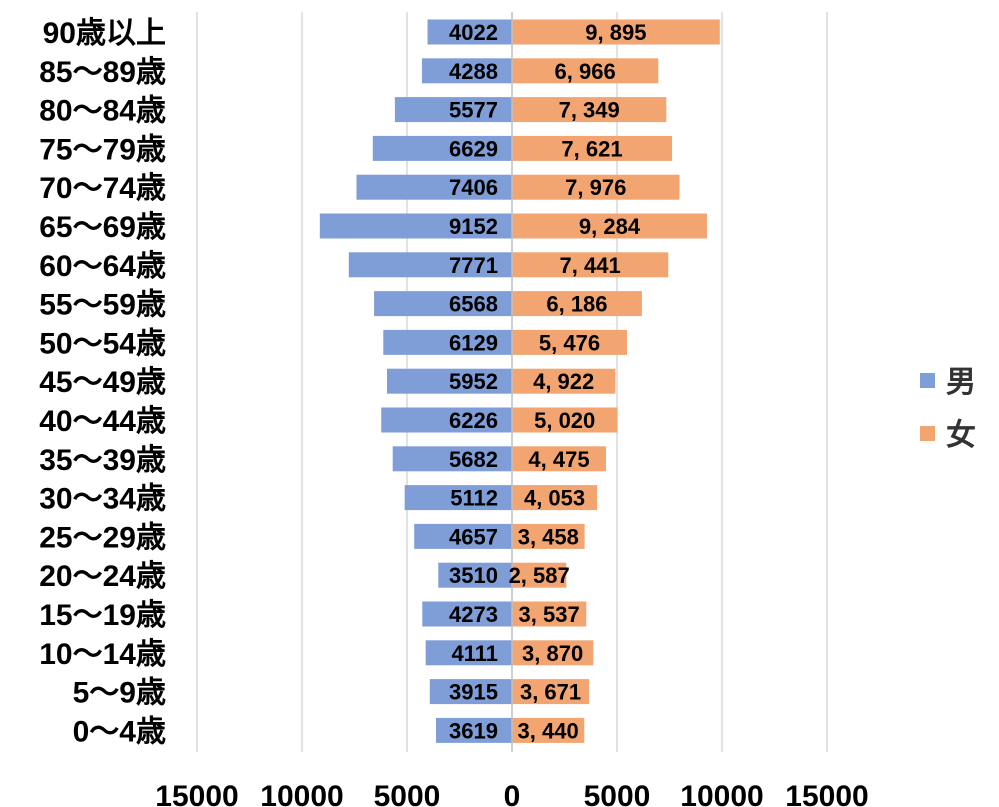 This screenshot has width=999, height=807. Describe the element at coordinates (473, 381) in the screenshot. I see `data-label-male: 5952` at that location.